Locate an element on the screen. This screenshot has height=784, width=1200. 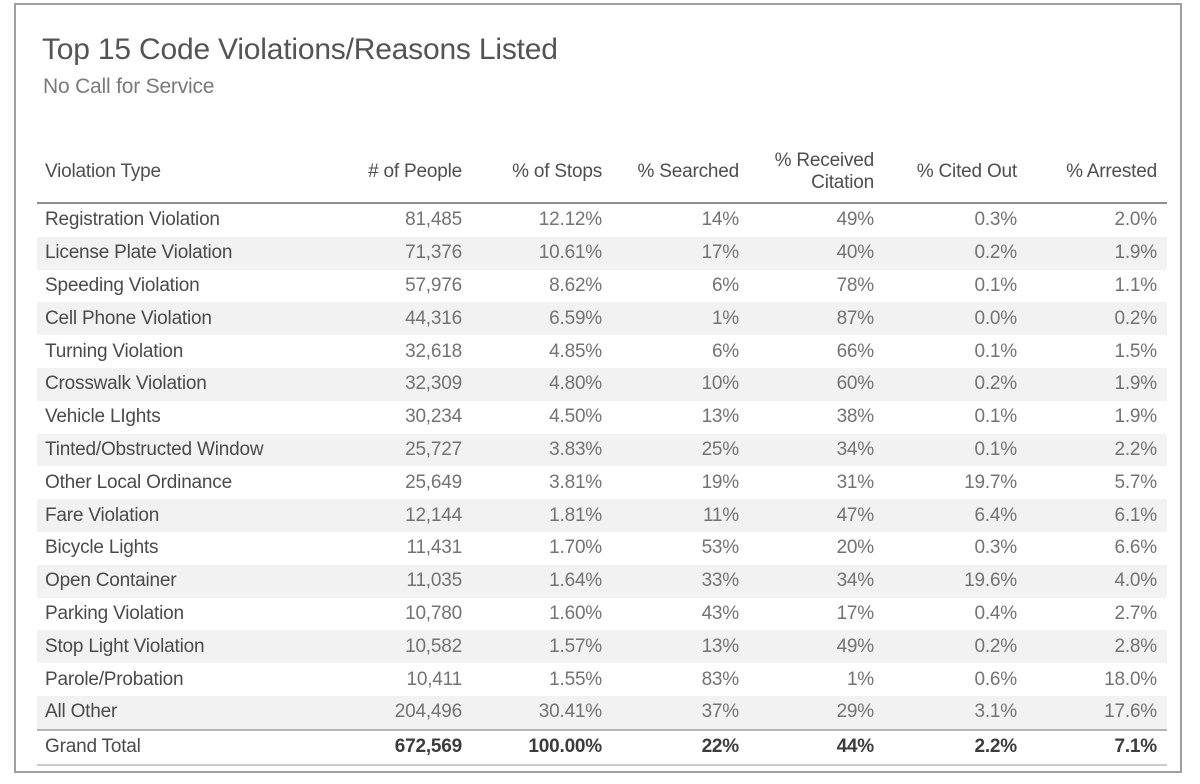
cell-pct-arrested: 6.6% is located at coordinates (1135, 548).